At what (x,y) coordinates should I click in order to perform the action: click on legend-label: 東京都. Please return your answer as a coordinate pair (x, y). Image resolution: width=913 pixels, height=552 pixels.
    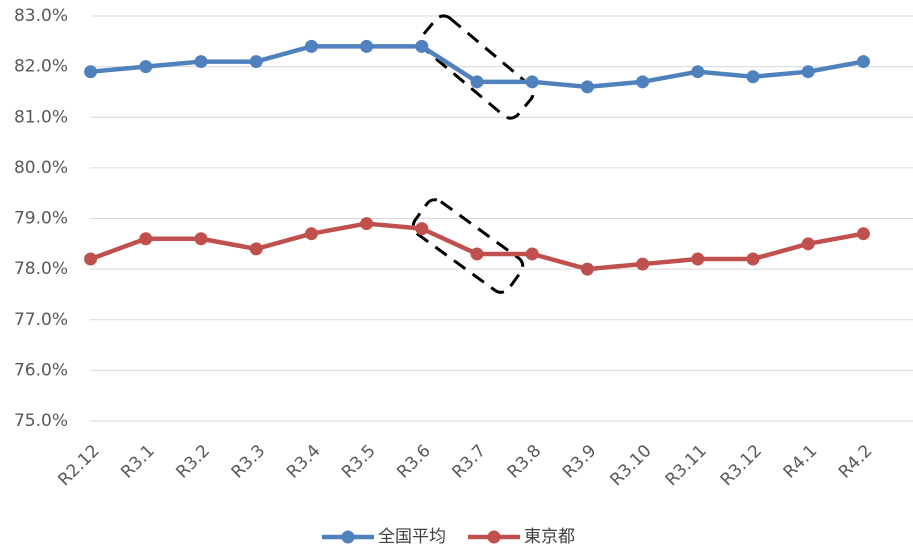
    Looking at the image, I should click on (549, 537).